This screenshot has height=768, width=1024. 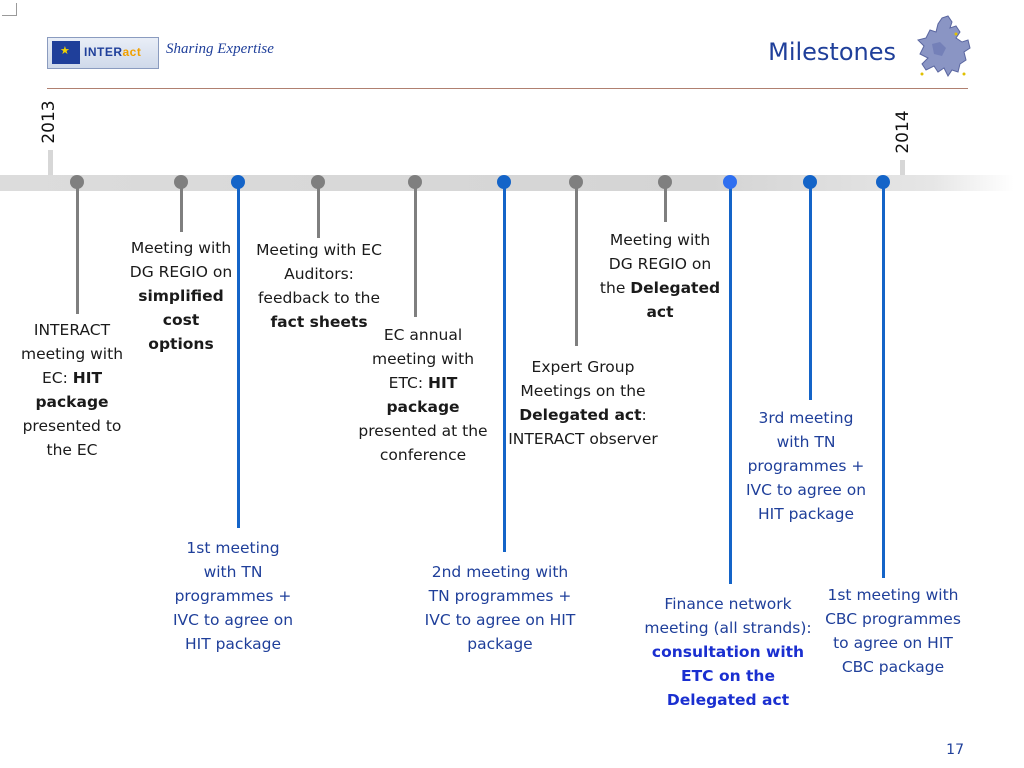 What do you see at coordinates (810, 182) in the screenshot?
I see `milestone-10-node` at bounding box center [810, 182].